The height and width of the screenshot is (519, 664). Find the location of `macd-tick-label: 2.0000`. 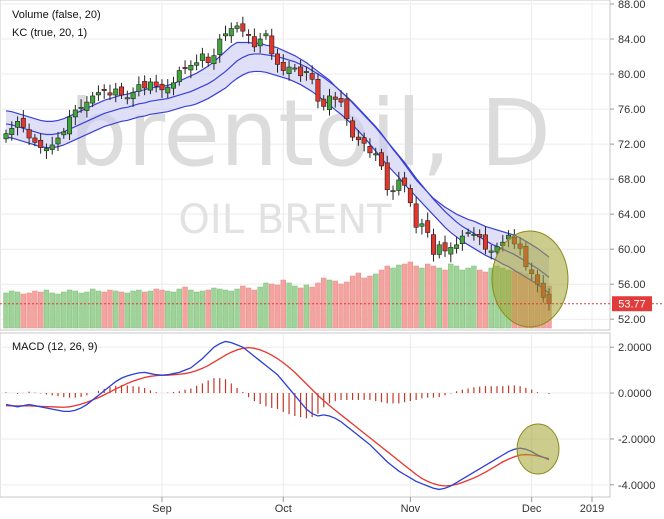

macd-tick-label: 2.0000 is located at coordinates (635, 348).